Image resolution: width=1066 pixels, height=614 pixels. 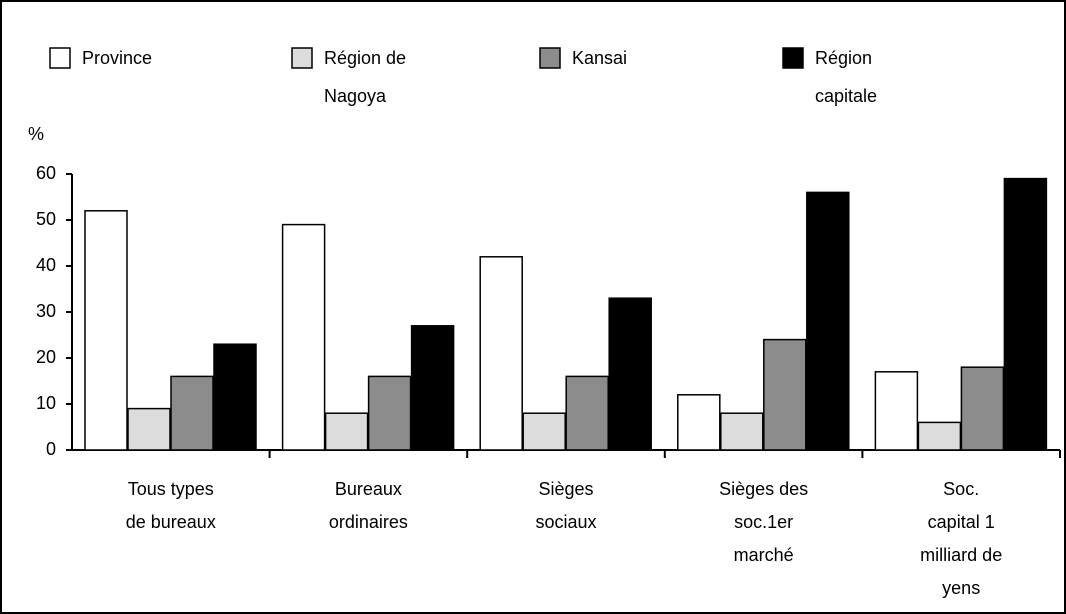 What do you see at coordinates (961, 555) in the screenshot?
I see `x-tick-label: milliard de` at bounding box center [961, 555].